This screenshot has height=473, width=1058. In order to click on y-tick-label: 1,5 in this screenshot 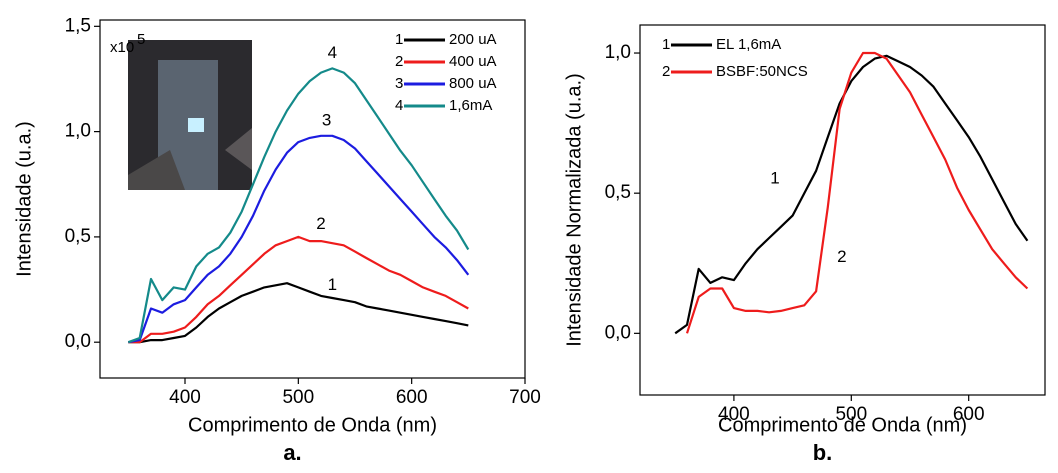, I will do `click(78, 25)`.